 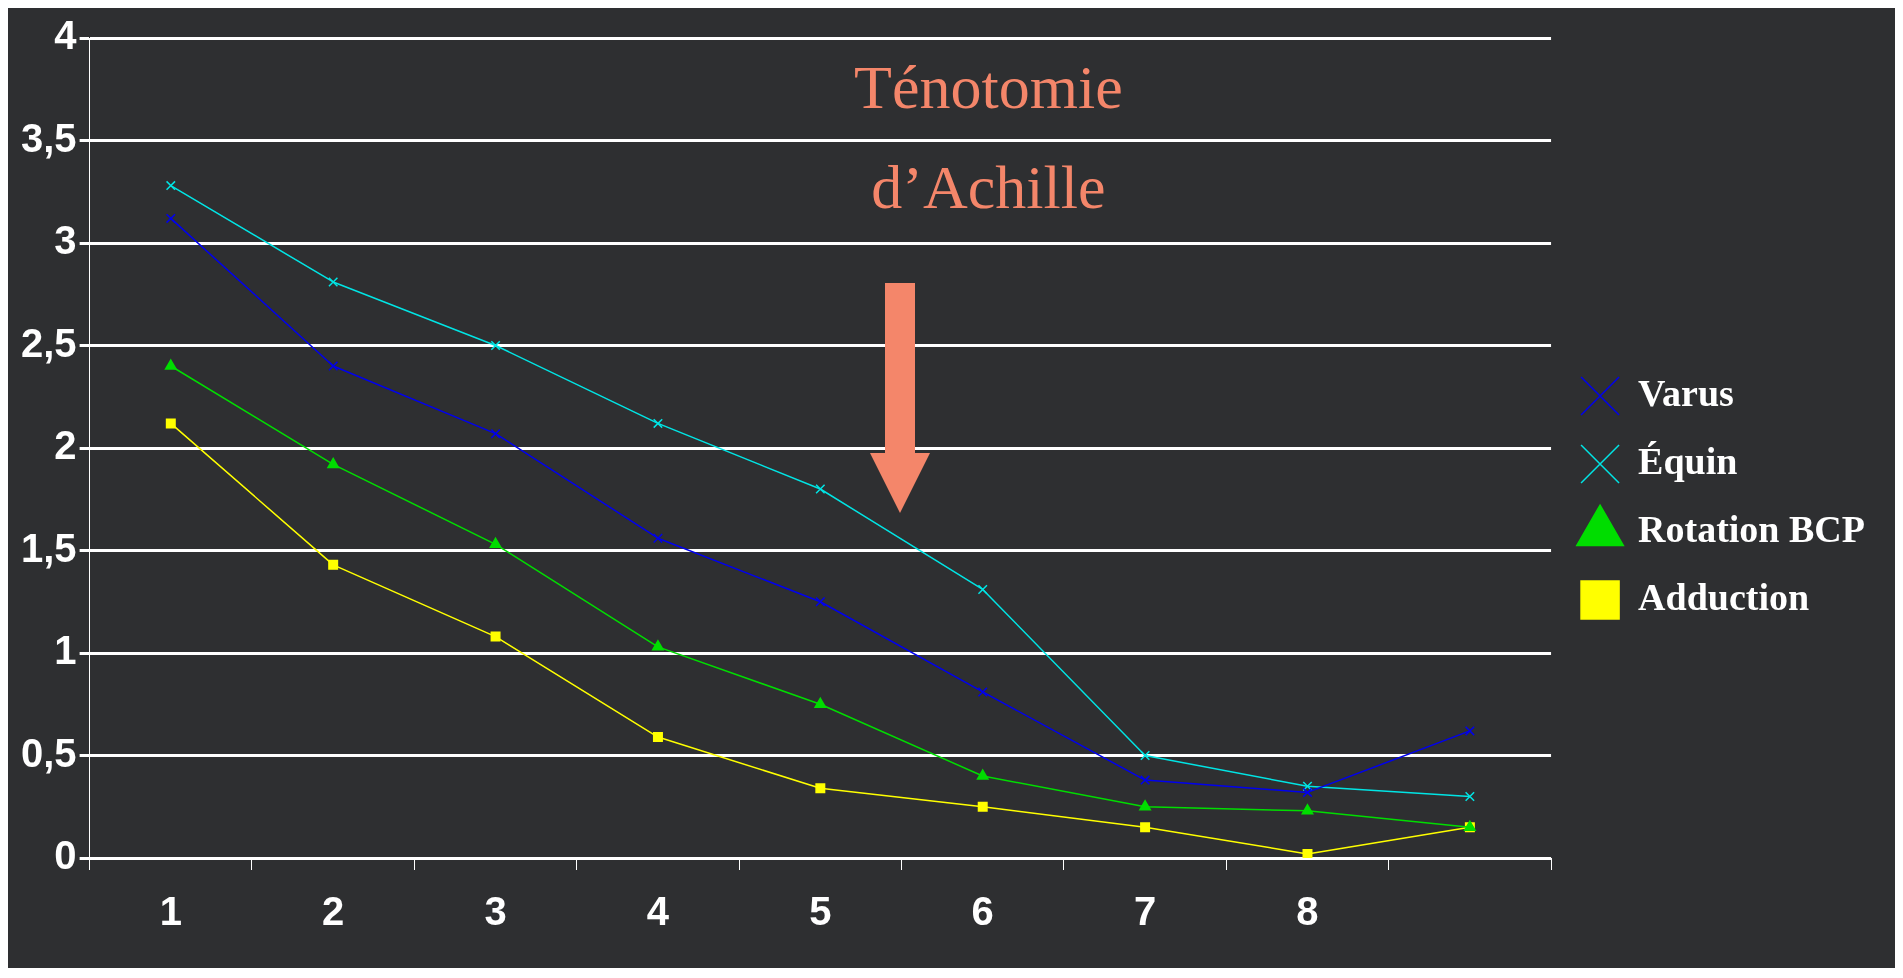 I want to click on annotation: Ténotomie d’Achille, so click(x=988, y=137).